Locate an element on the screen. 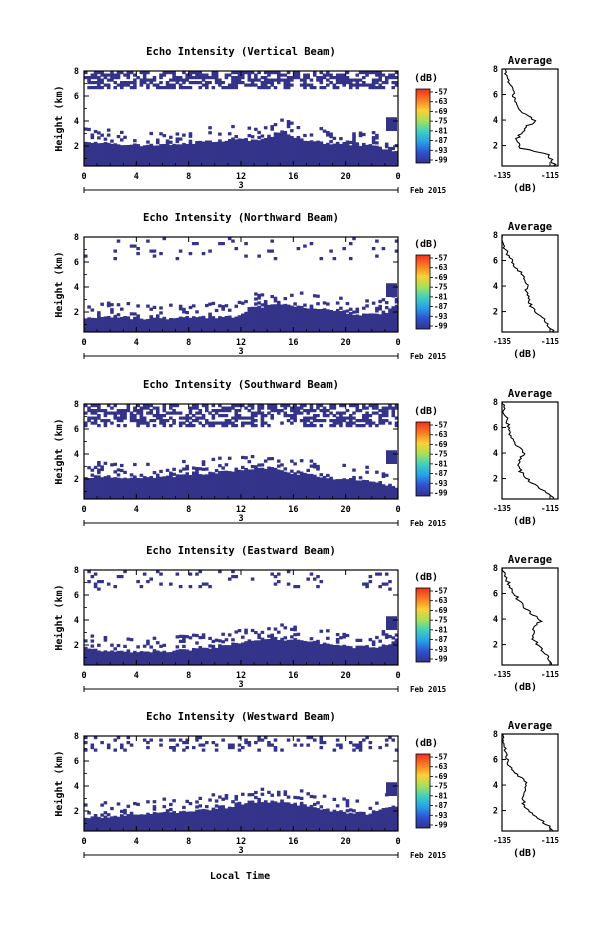 The height and width of the screenshot is (929, 611). average-y-tick-label: 4 is located at coordinates (495, 121).